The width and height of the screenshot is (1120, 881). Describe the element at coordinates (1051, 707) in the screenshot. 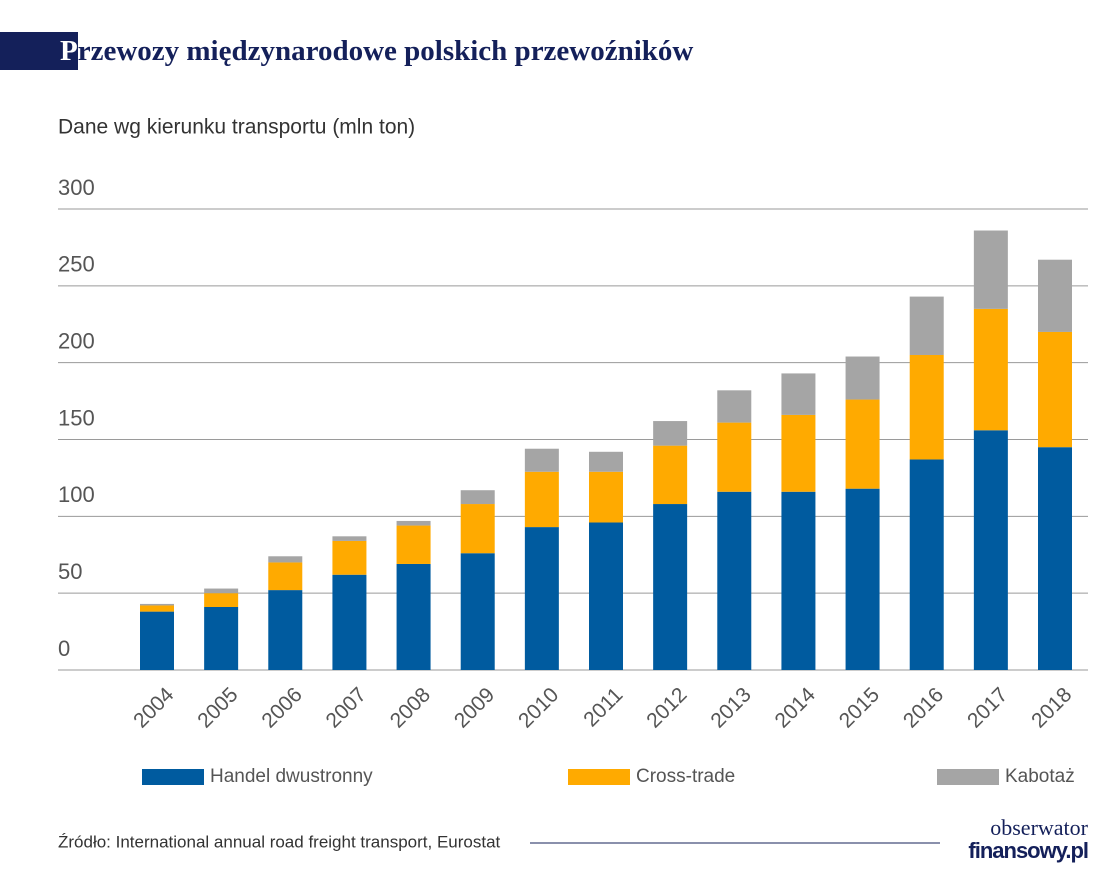

I see `x-tick-label: 2018` at that location.